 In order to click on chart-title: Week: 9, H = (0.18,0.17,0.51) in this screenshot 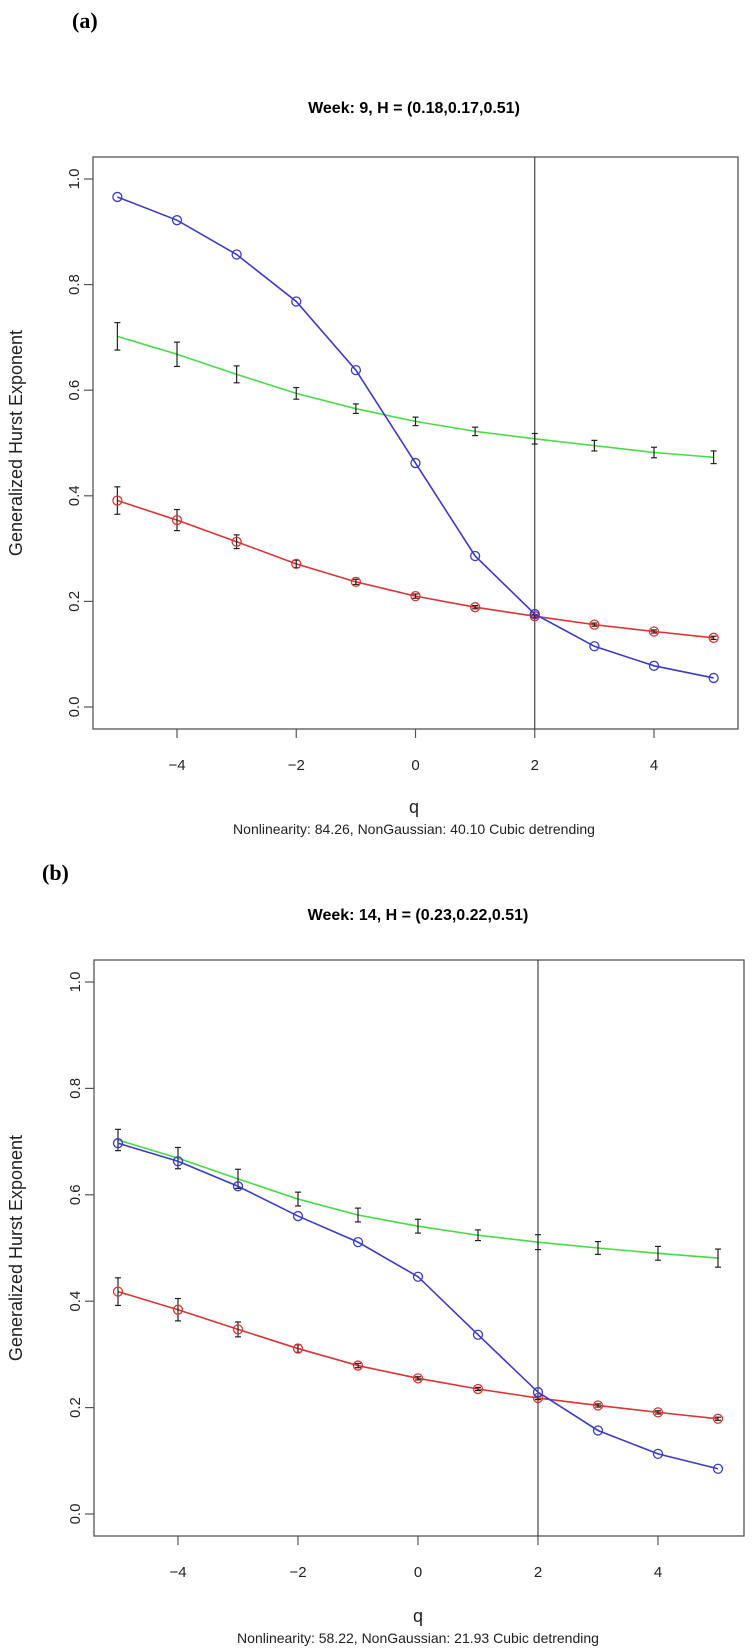, I will do `click(414, 108)`.